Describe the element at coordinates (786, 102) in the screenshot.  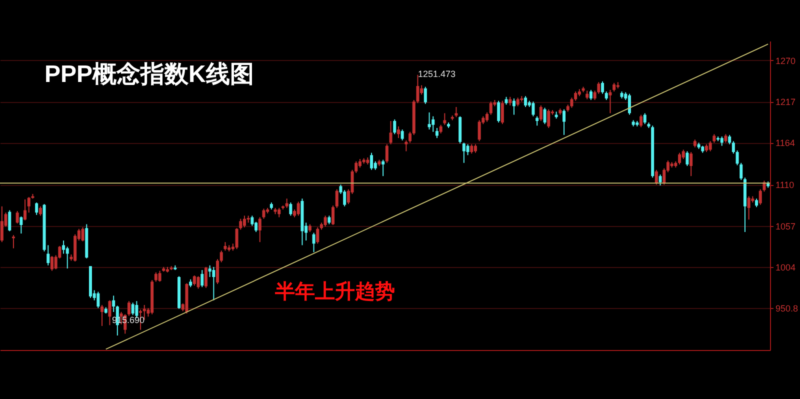
I see `y-tick-label: 1217` at that location.